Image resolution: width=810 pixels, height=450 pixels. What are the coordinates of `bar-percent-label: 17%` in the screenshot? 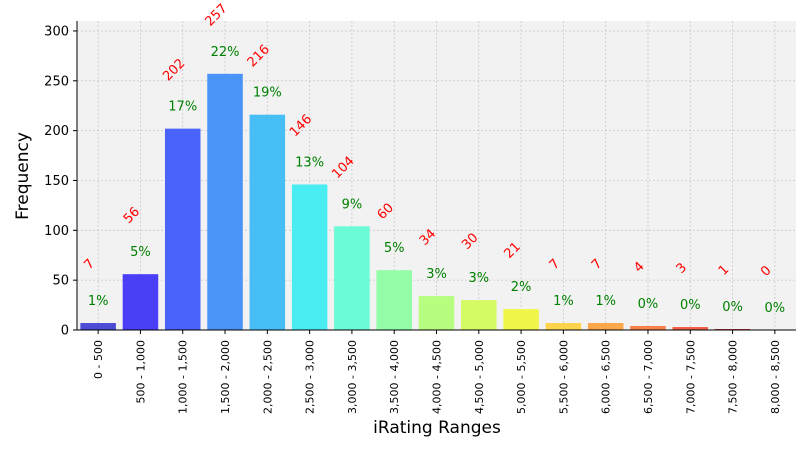 It's located at (182, 107).